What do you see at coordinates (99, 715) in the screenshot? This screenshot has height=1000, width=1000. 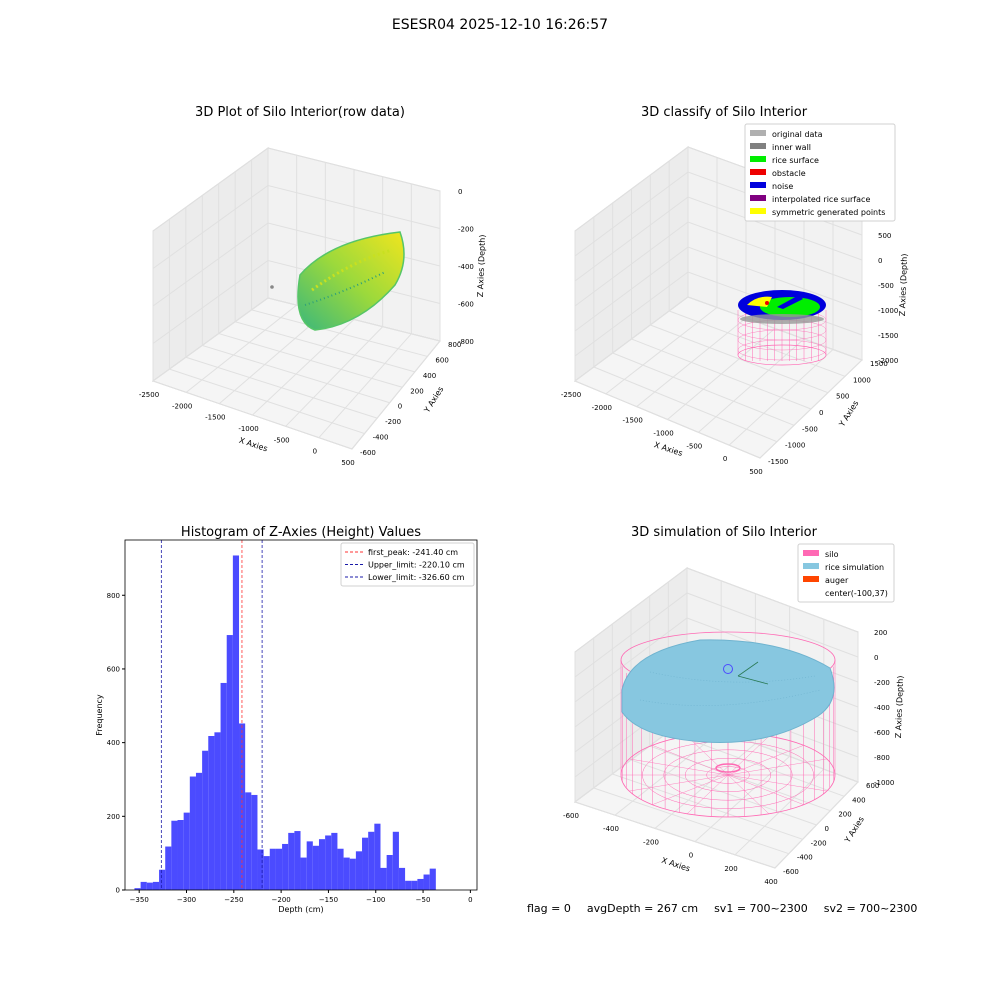 I see `y-axis-label: Frequency` at bounding box center [99, 715].